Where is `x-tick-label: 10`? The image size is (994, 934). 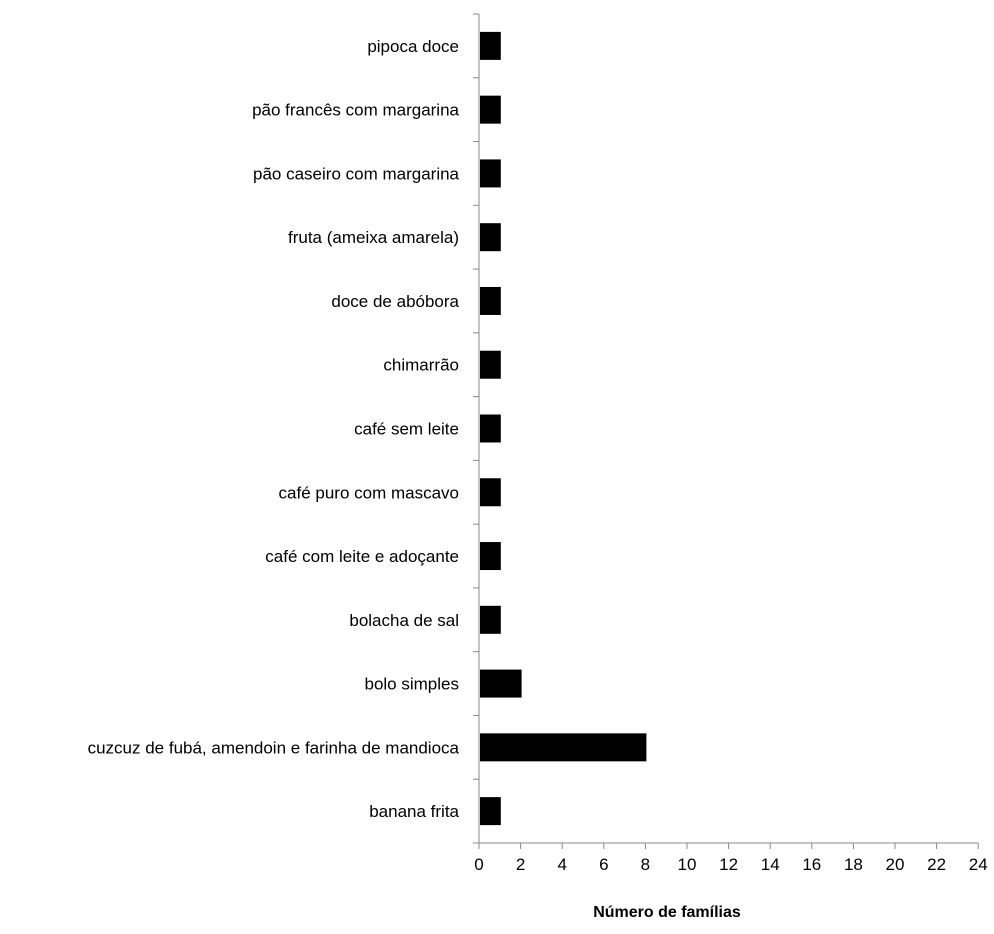
x-tick-label: 10 is located at coordinates (687, 864).